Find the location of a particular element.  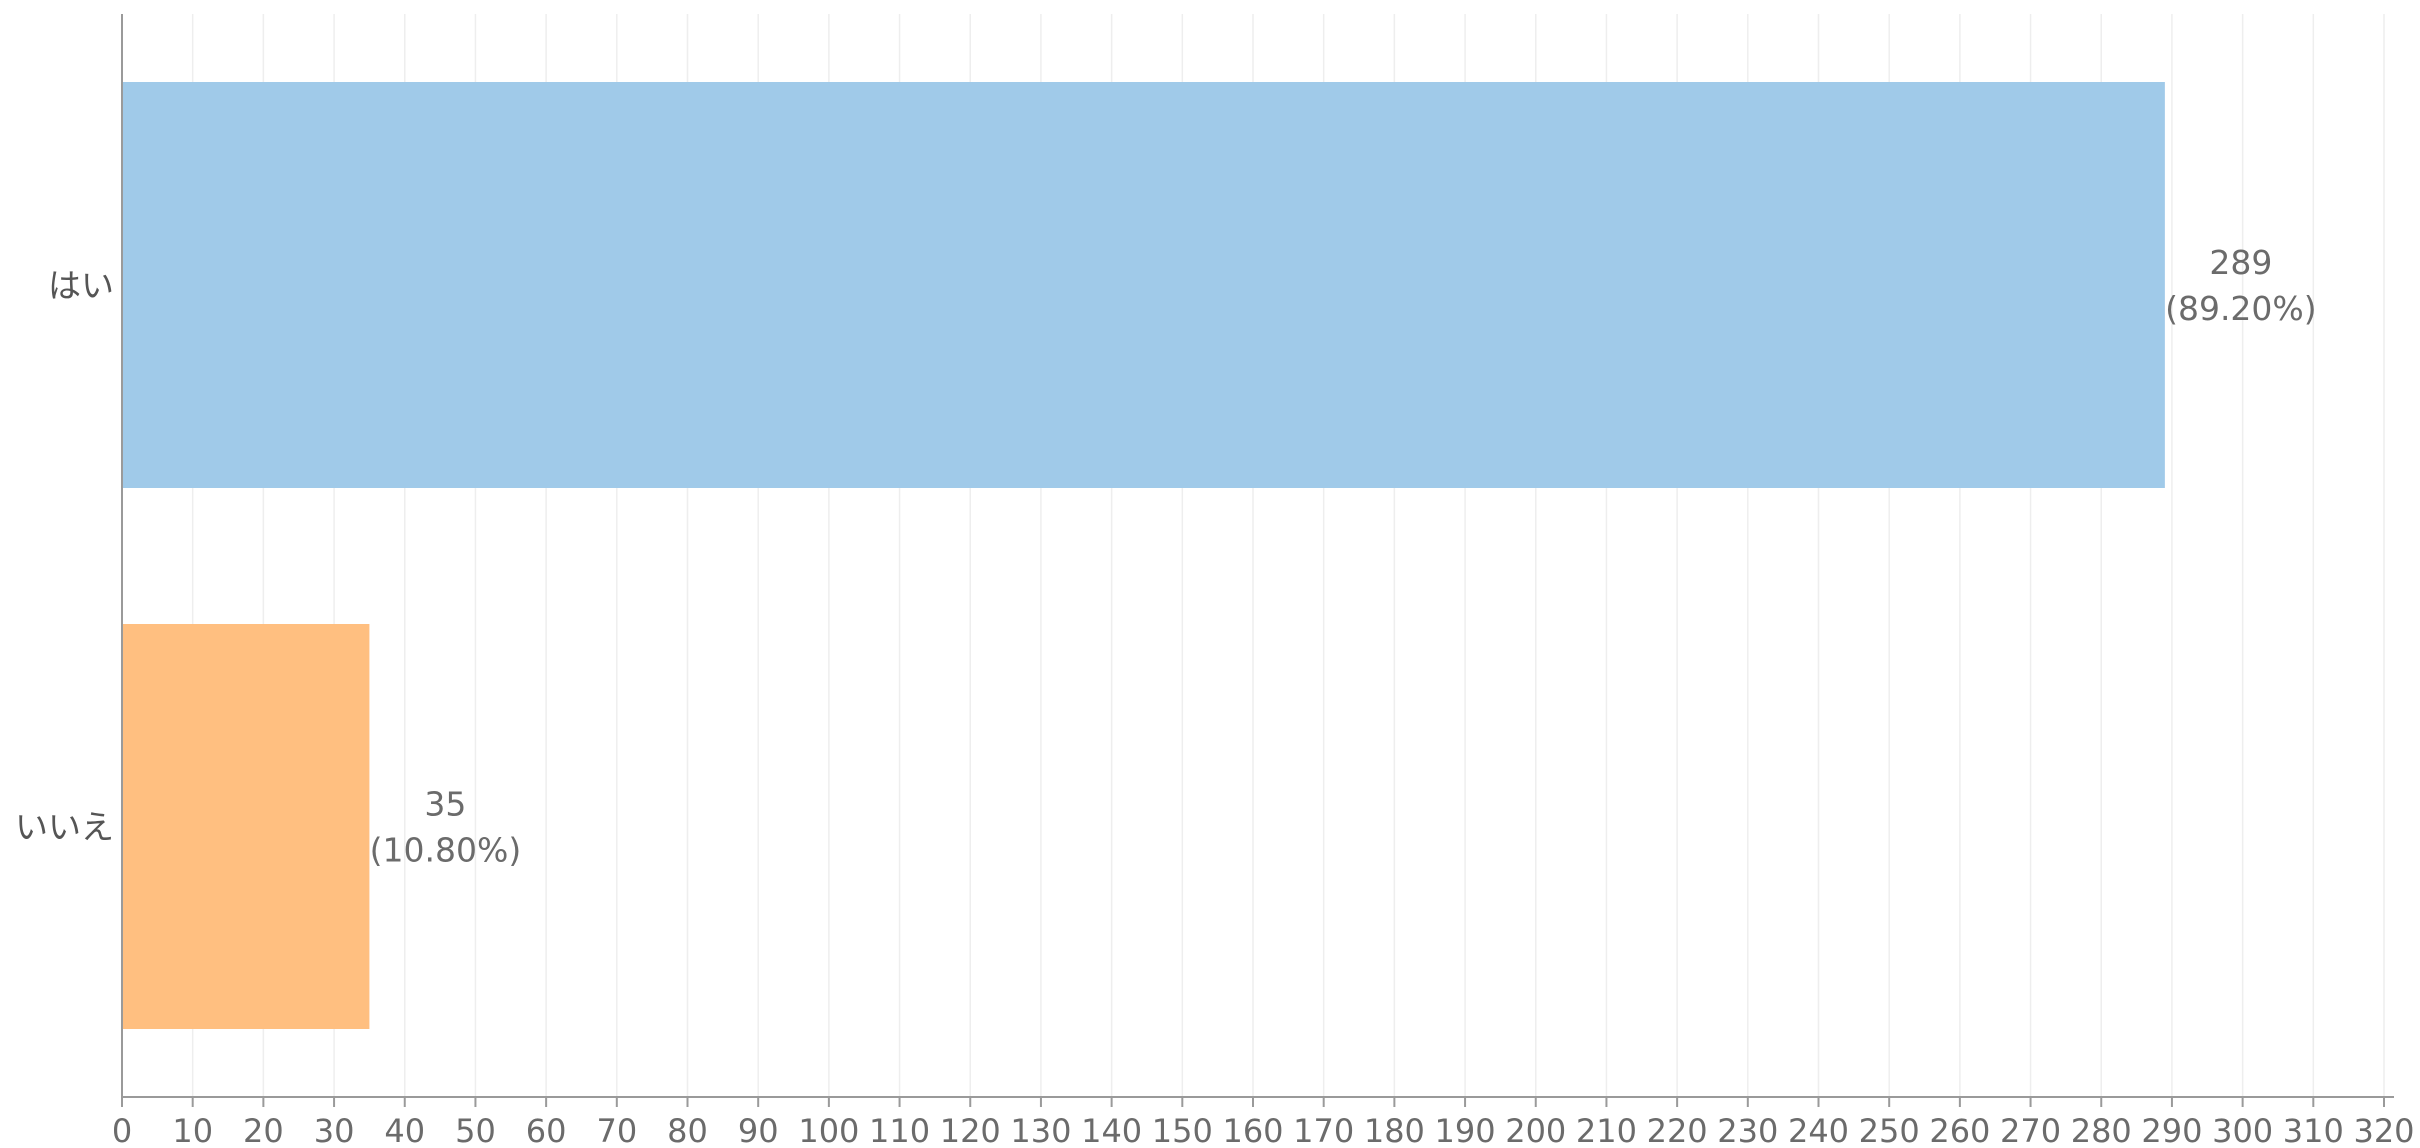

x-tick-label-160: 160 is located at coordinates (1252, 1130).